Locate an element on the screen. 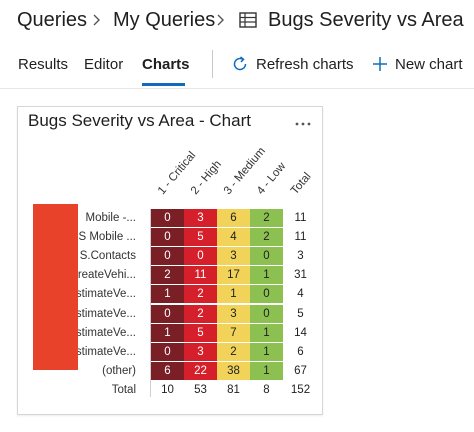 The width and height of the screenshot is (474, 432). ellipsis-icon is located at coordinates (303, 124).